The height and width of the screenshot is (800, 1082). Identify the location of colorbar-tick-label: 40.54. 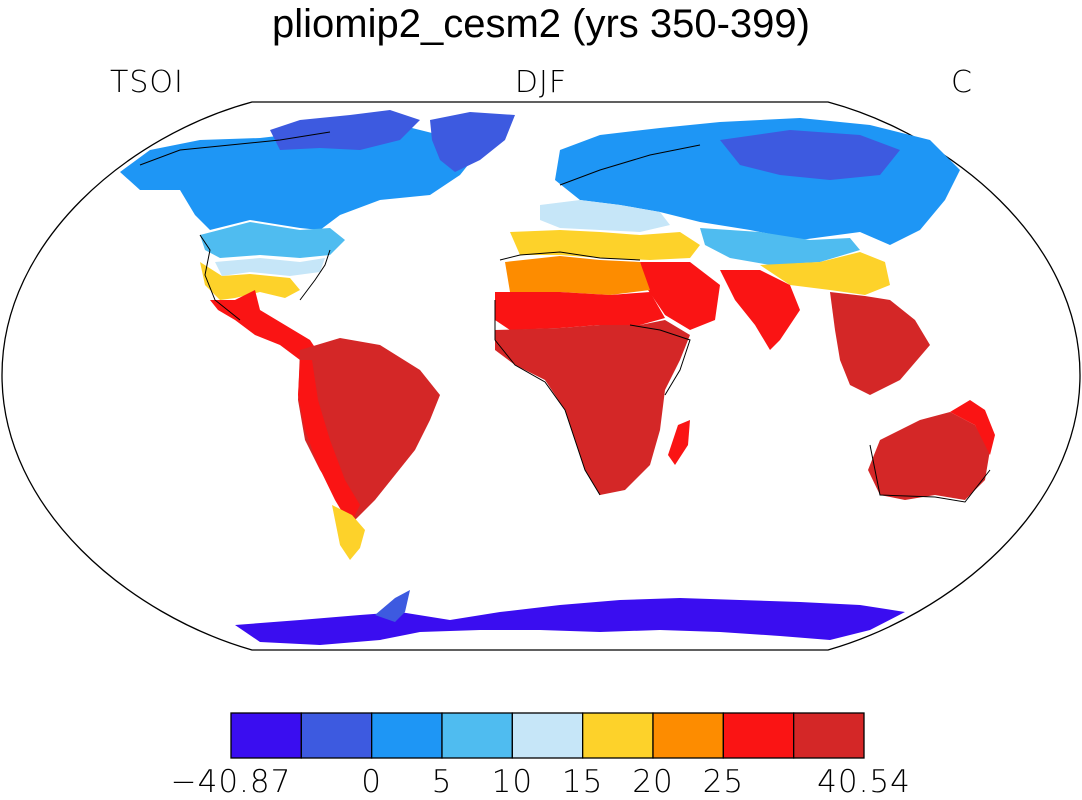
(864, 782).